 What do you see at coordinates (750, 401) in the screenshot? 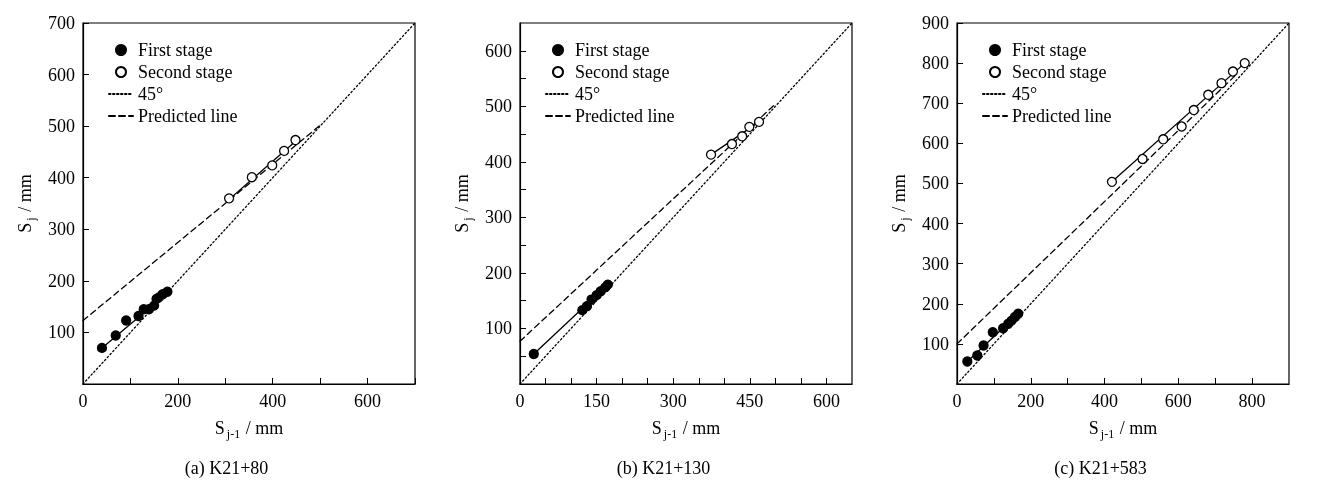
I see `x-tick-label: 450` at bounding box center [750, 401].